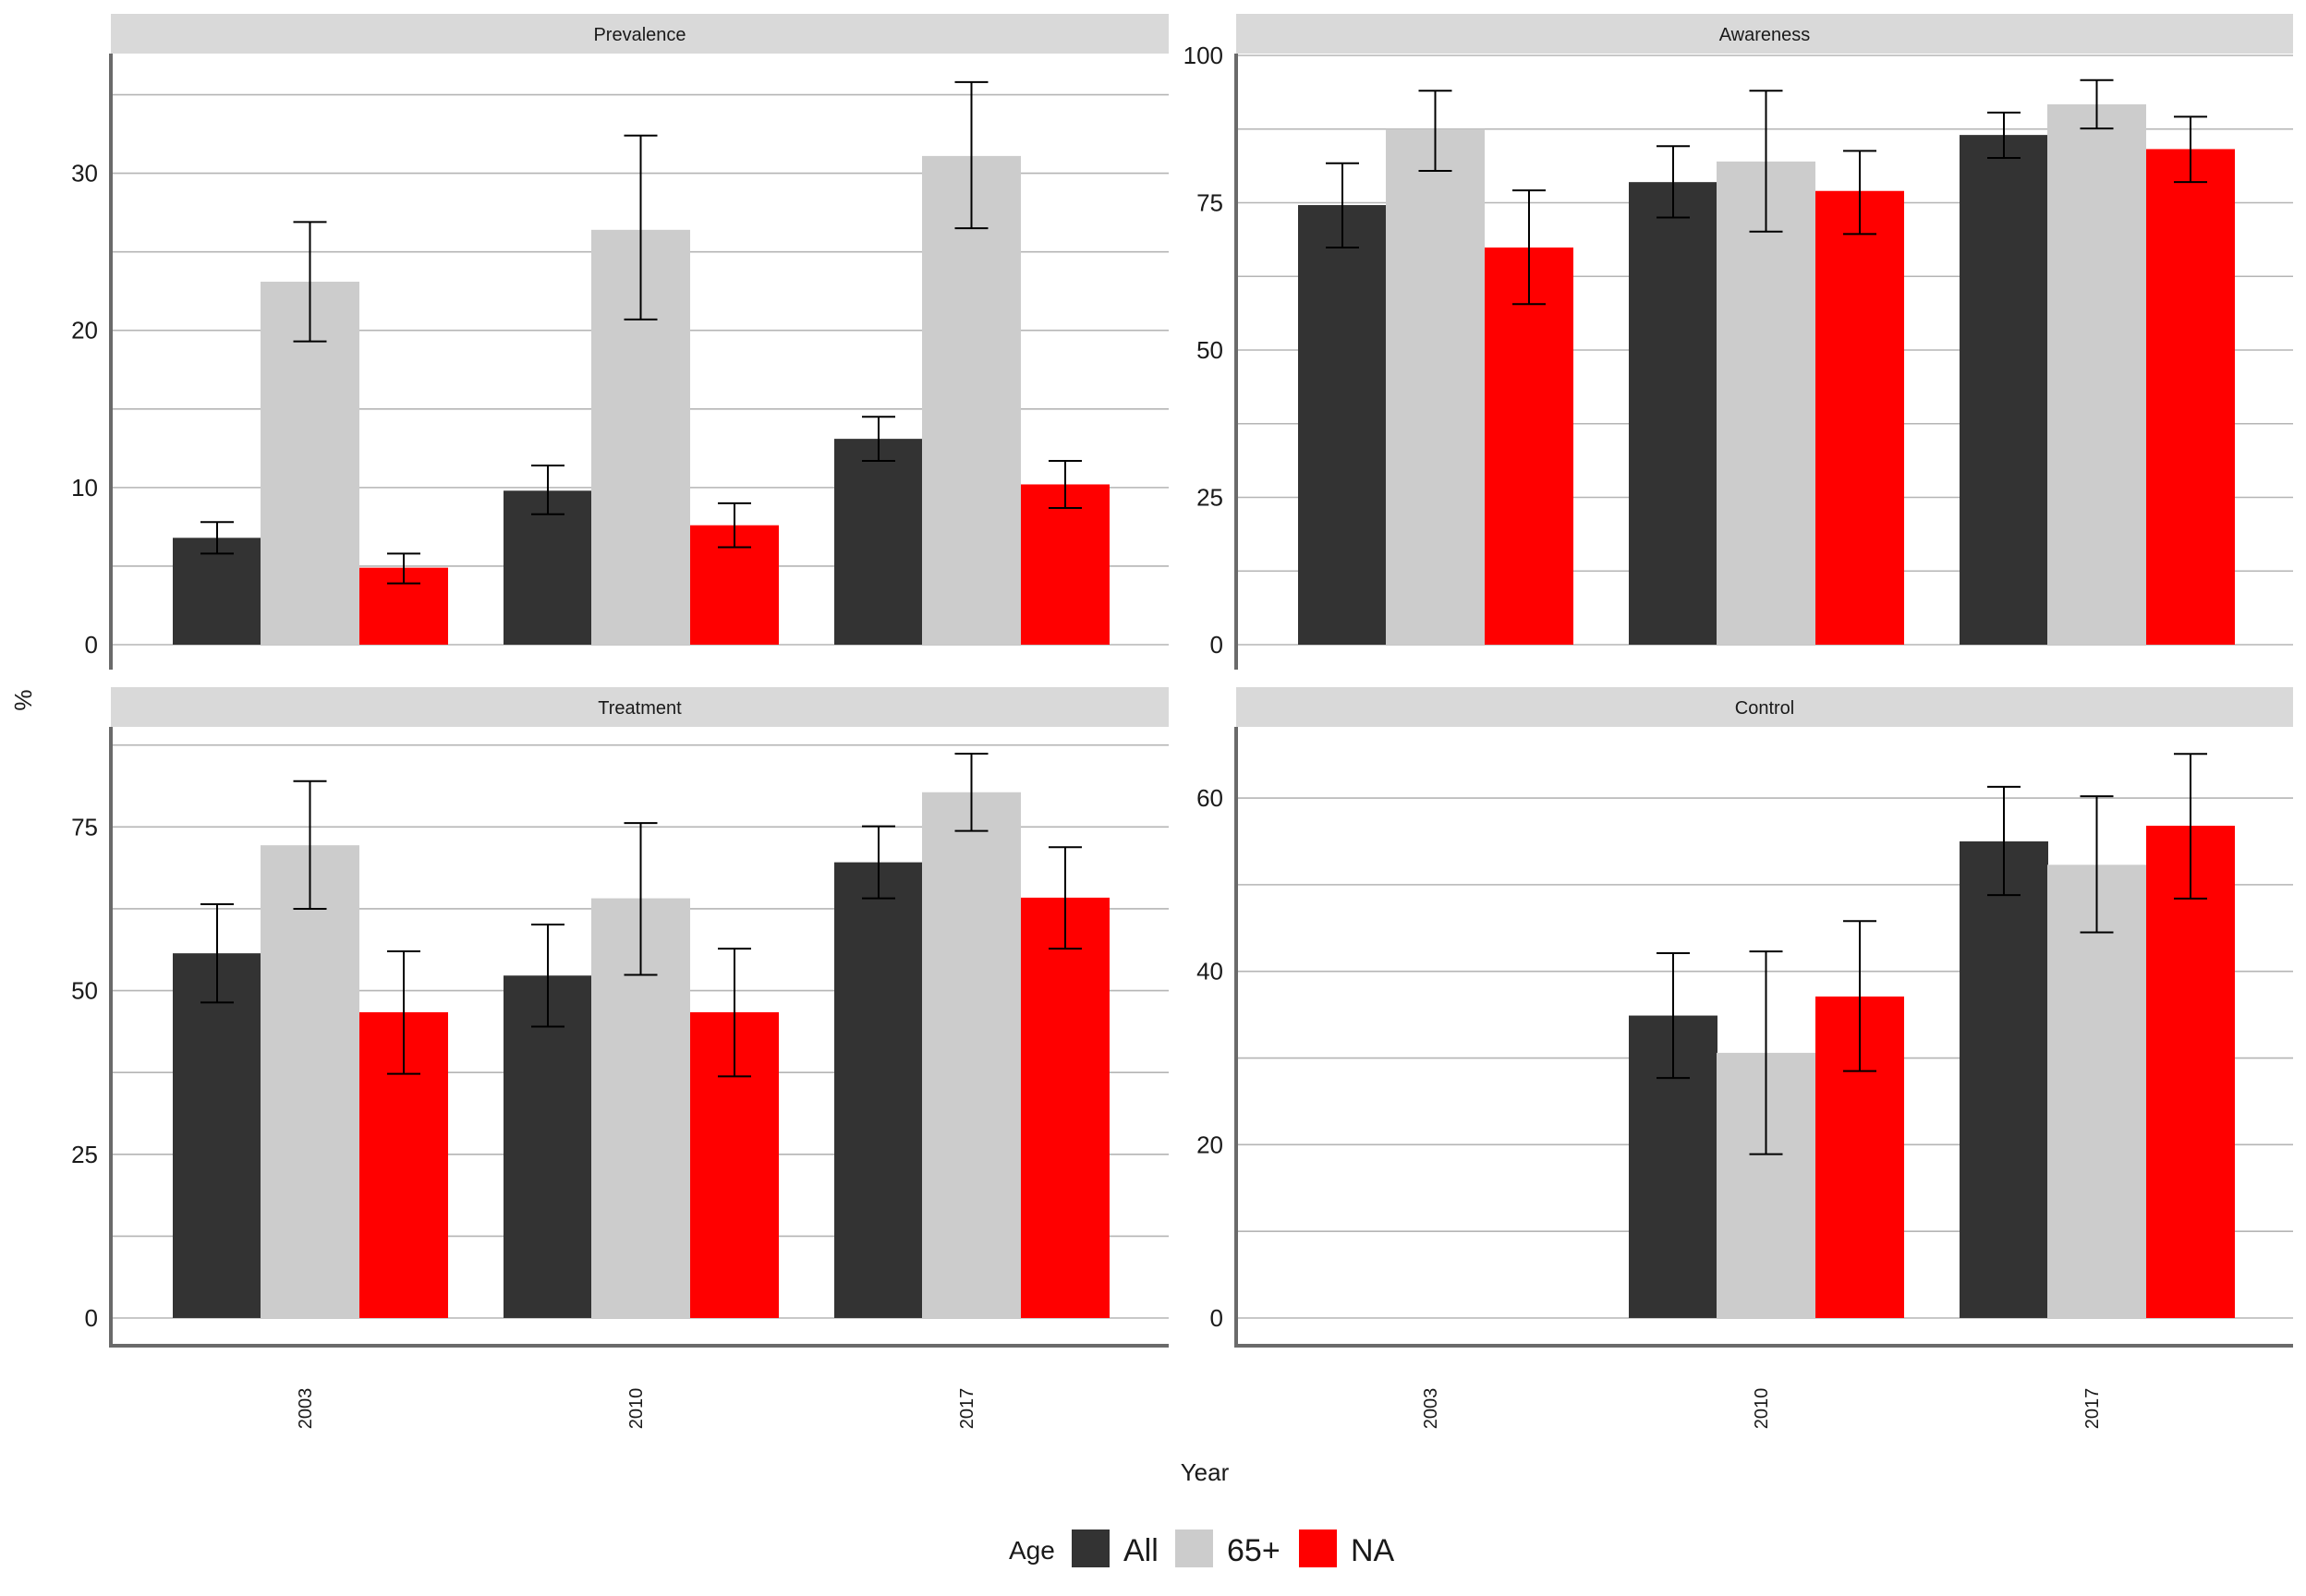 Image resolution: width=2306 pixels, height=1596 pixels. Describe the element at coordinates (1673, 414) in the screenshot. I see `bar-awareness-2010-all` at that location.